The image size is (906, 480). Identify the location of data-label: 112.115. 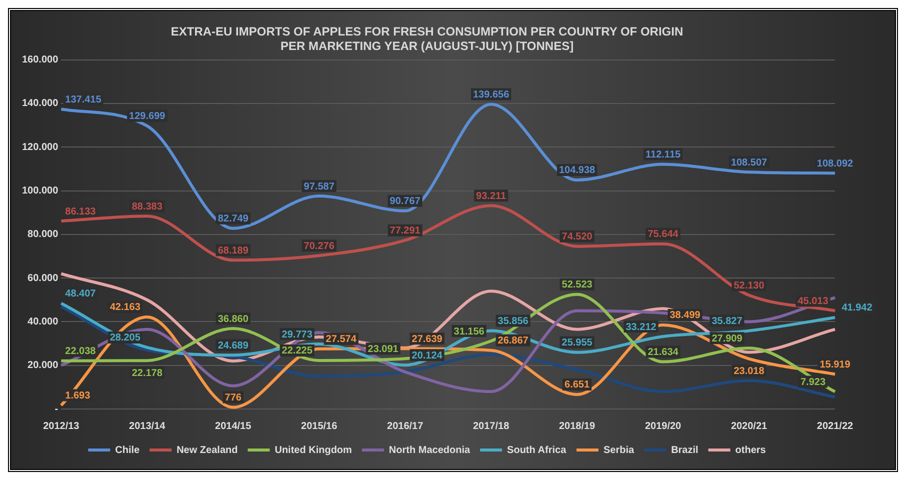
(663, 155).